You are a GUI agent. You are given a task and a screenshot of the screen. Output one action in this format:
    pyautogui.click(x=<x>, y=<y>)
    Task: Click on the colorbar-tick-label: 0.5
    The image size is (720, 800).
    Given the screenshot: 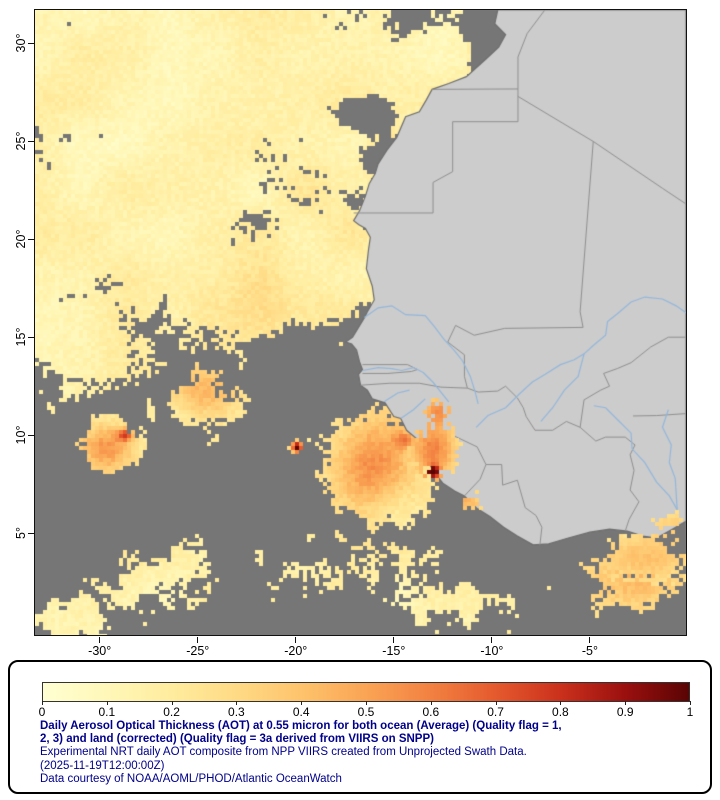 What is the action you would take?
    pyautogui.click(x=366, y=712)
    